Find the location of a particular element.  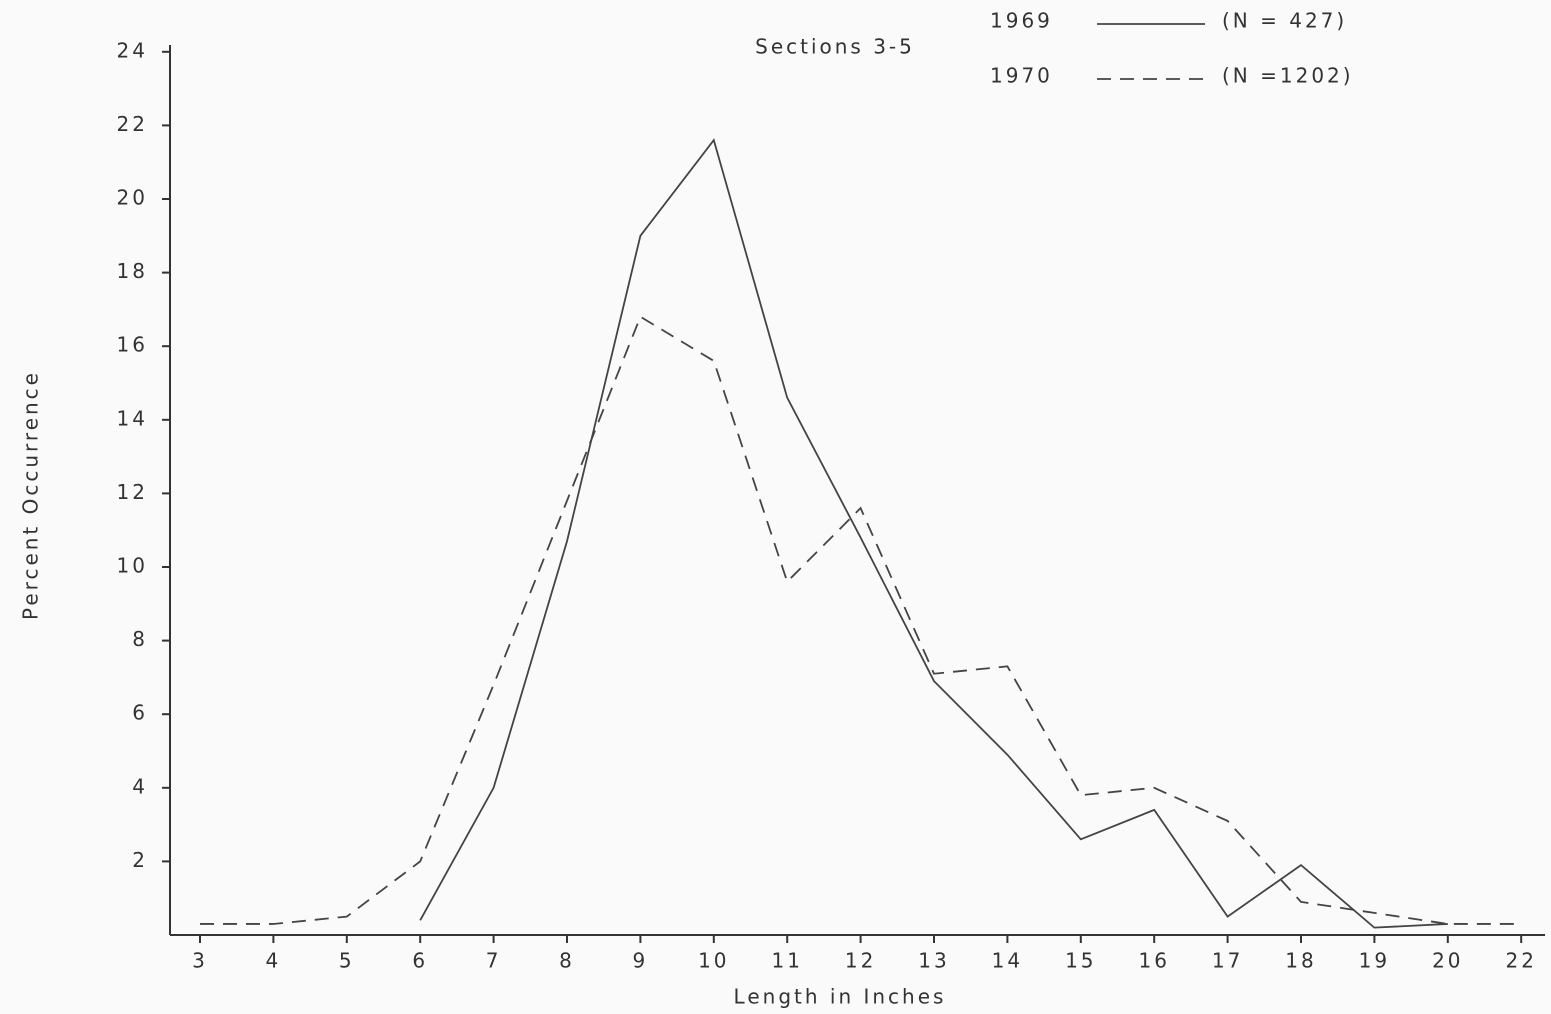

x-tick-label: 13 is located at coordinates (933, 961).